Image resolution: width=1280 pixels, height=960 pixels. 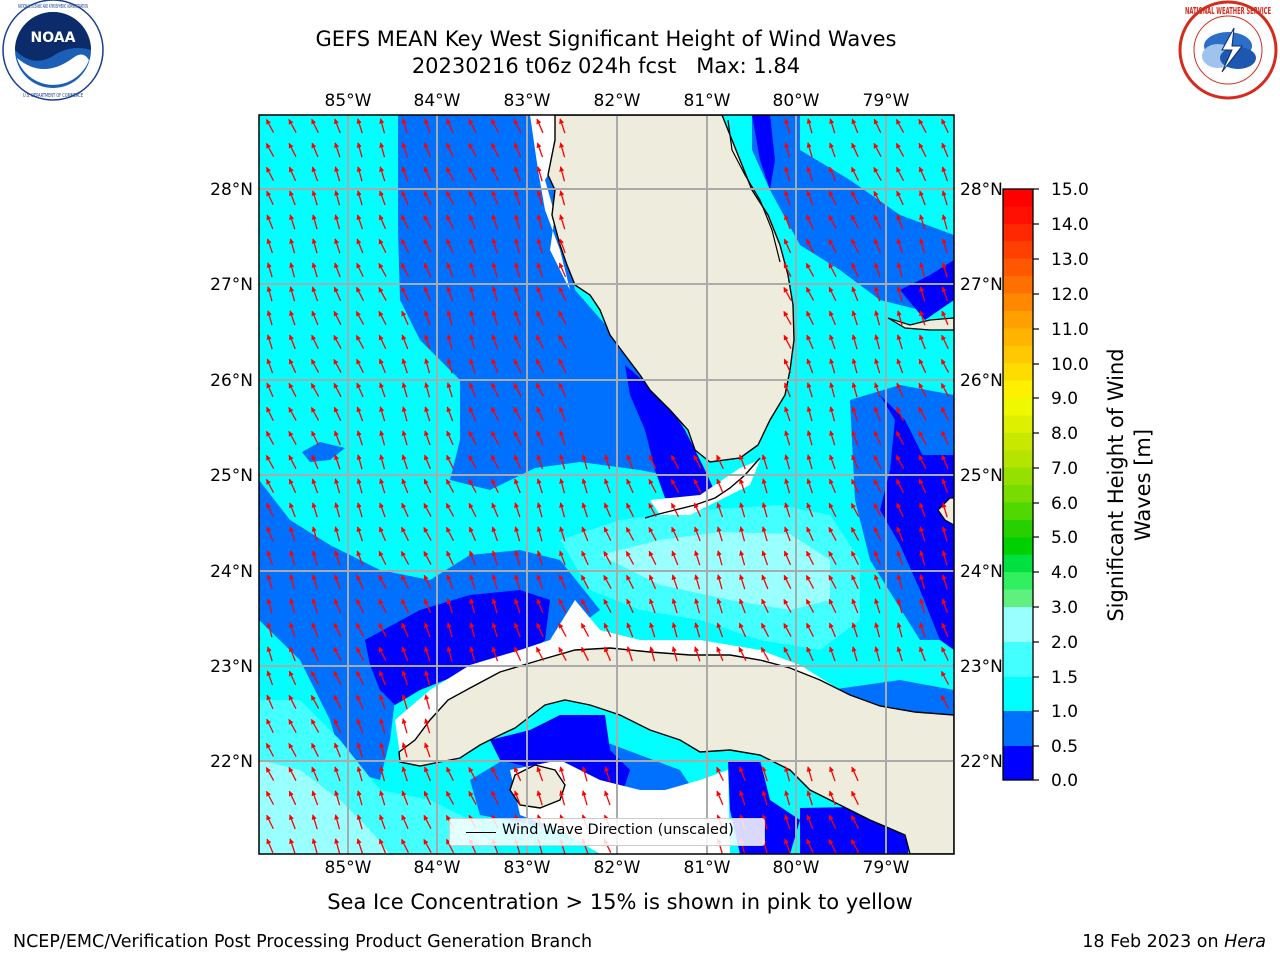 What do you see at coordinates (457, 647) in the screenshot?
I see `wave-low-yucatan-channel` at bounding box center [457, 647].